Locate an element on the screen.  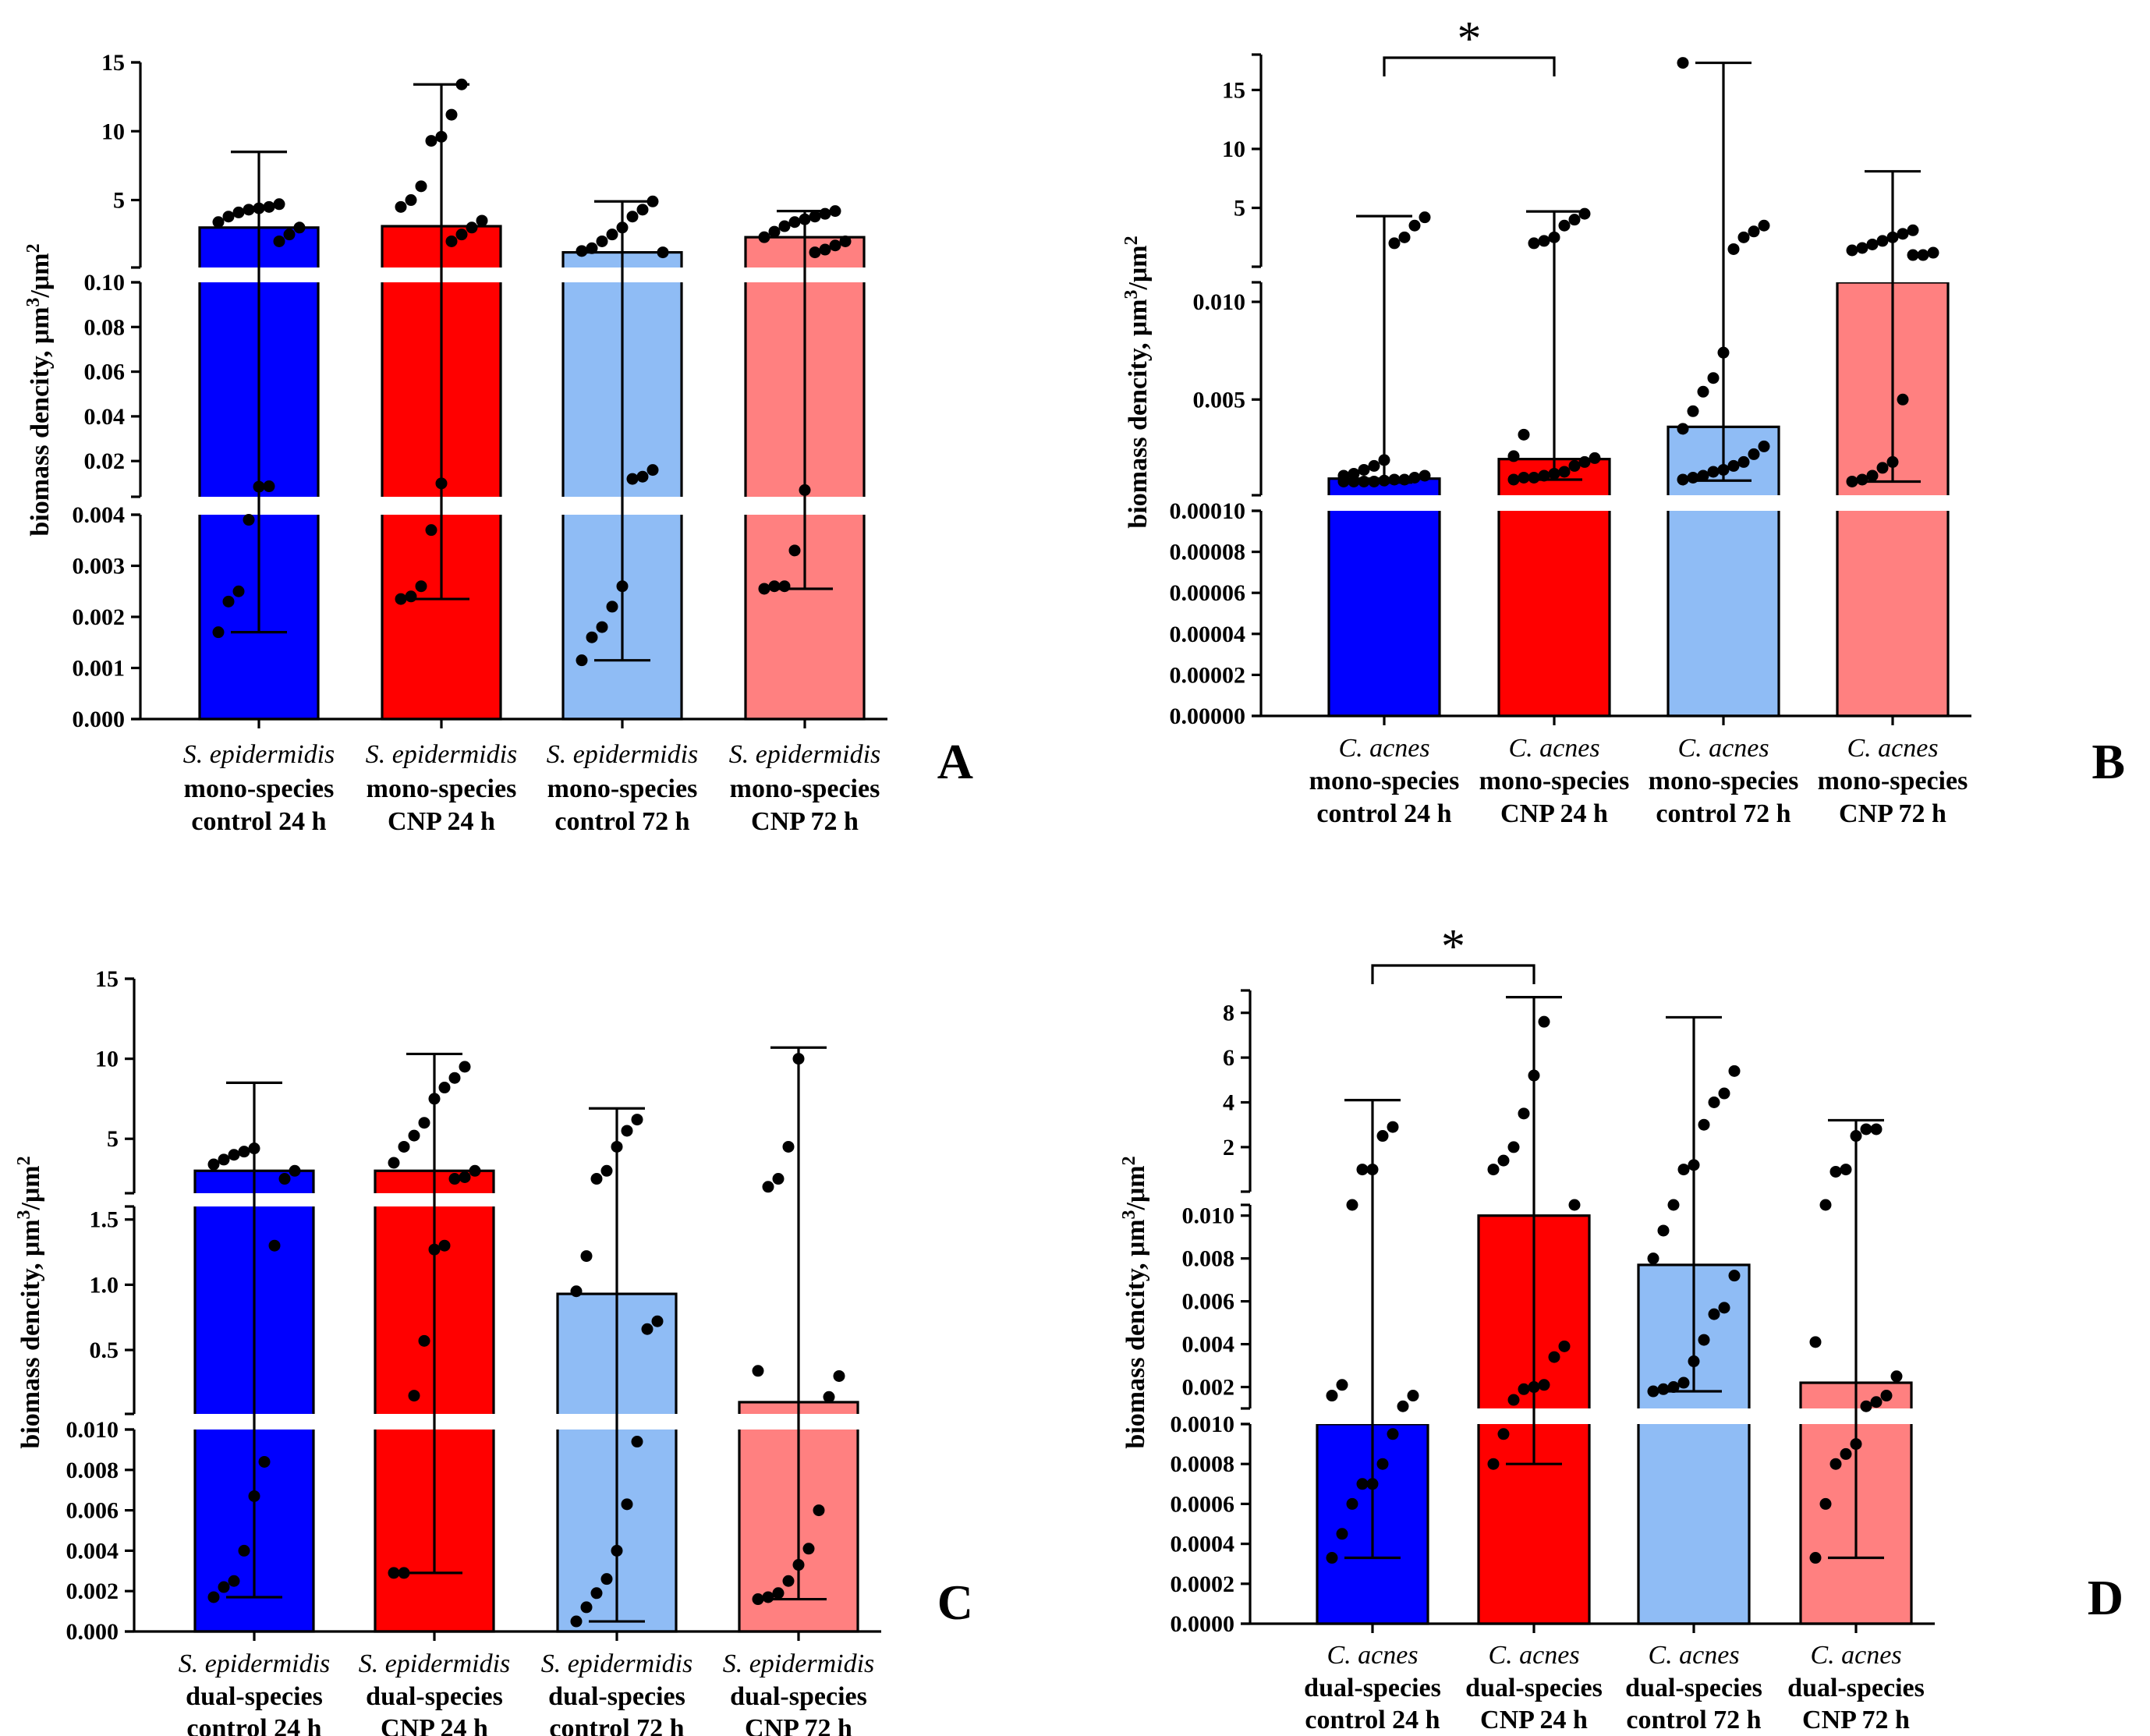
y-tick-label: 0.005 is located at coordinates (1219, 400).